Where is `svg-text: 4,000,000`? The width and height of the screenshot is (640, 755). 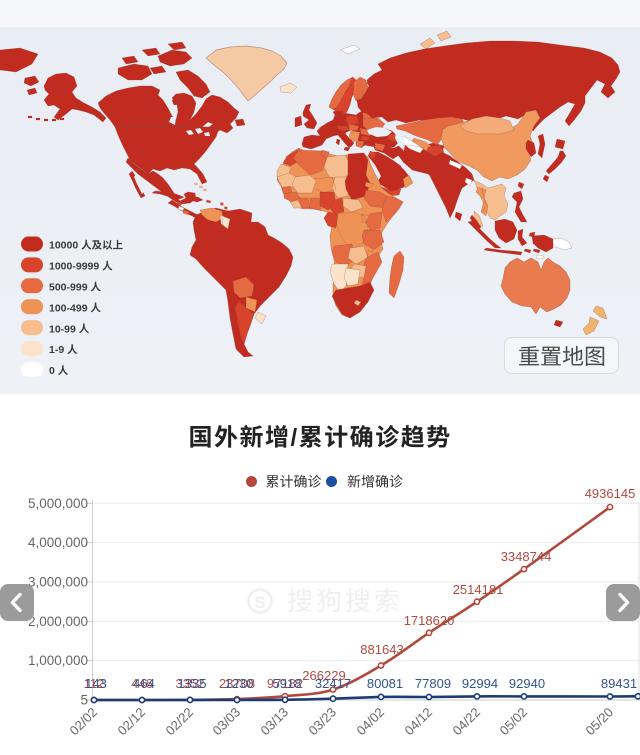 svg-text: 4,000,000 is located at coordinates (58, 542).